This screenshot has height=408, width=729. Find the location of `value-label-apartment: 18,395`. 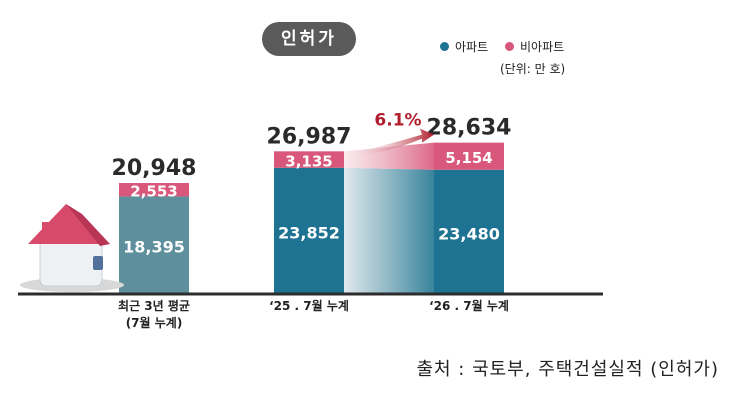

value-label-apartment: 18,395 is located at coordinates (154, 247).